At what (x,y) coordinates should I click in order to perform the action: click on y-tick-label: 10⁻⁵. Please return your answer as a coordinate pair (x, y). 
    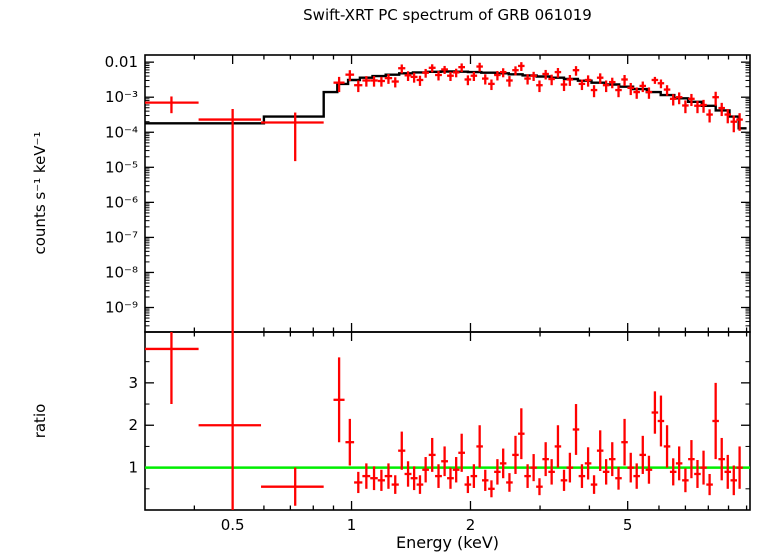
    Looking at the image, I should click on (121, 167).